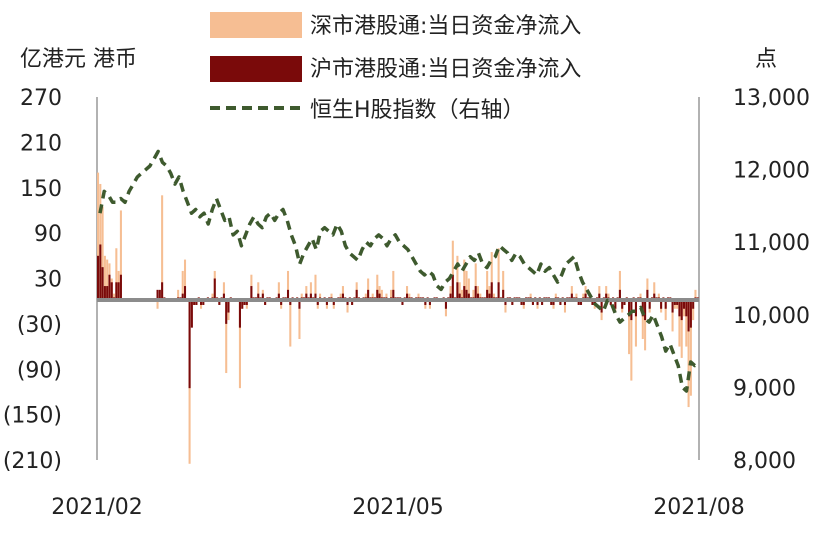  What do you see at coordinates (417, 110) in the screenshot?
I see `legend-label-hscei: 恒生H股指数（右轴）` at bounding box center [417, 110].